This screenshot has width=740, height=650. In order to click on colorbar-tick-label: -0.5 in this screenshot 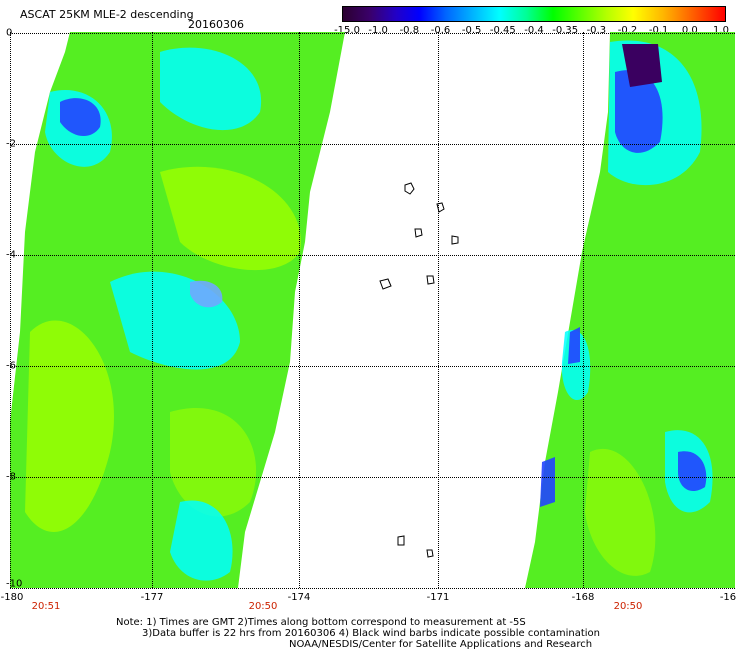, I will do `click(471, 30)`.